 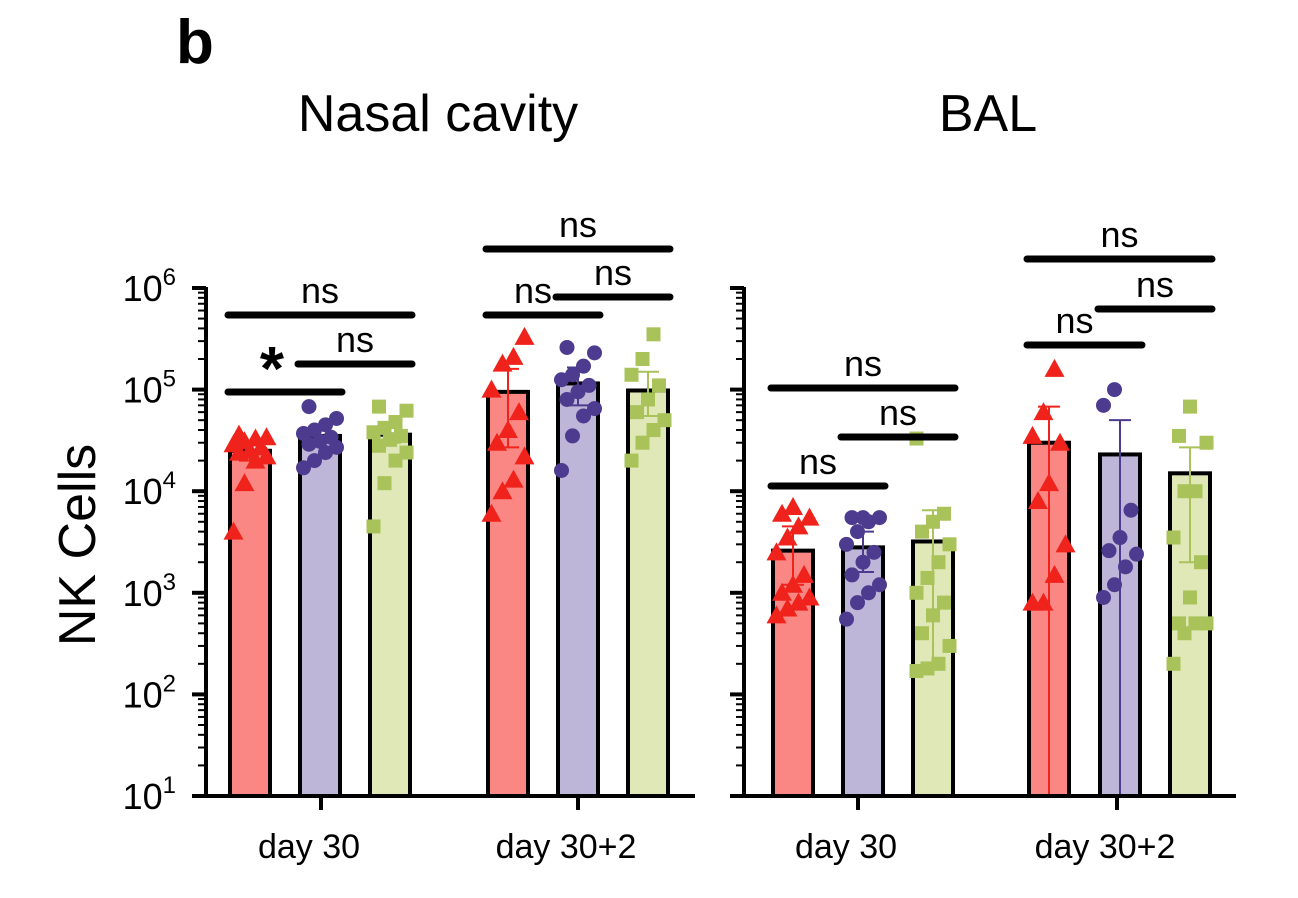 What do you see at coordinates (169, 379) in the screenshot?
I see `y-tick-exponent: 5` at bounding box center [169, 379].